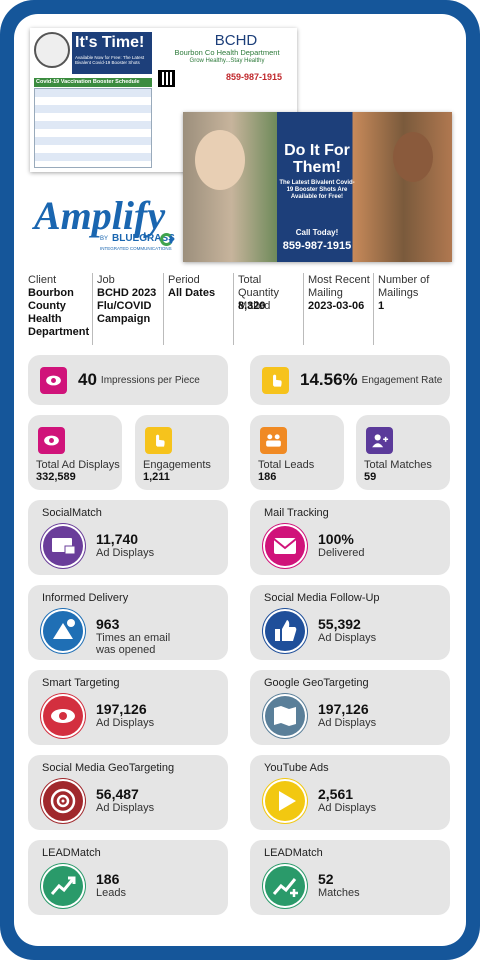 Image resolution: width=480 pixels, height=960 pixels. What do you see at coordinates (326, 879) in the screenshot?
I see `channel-value: 52` at bounding box center [326, 879].